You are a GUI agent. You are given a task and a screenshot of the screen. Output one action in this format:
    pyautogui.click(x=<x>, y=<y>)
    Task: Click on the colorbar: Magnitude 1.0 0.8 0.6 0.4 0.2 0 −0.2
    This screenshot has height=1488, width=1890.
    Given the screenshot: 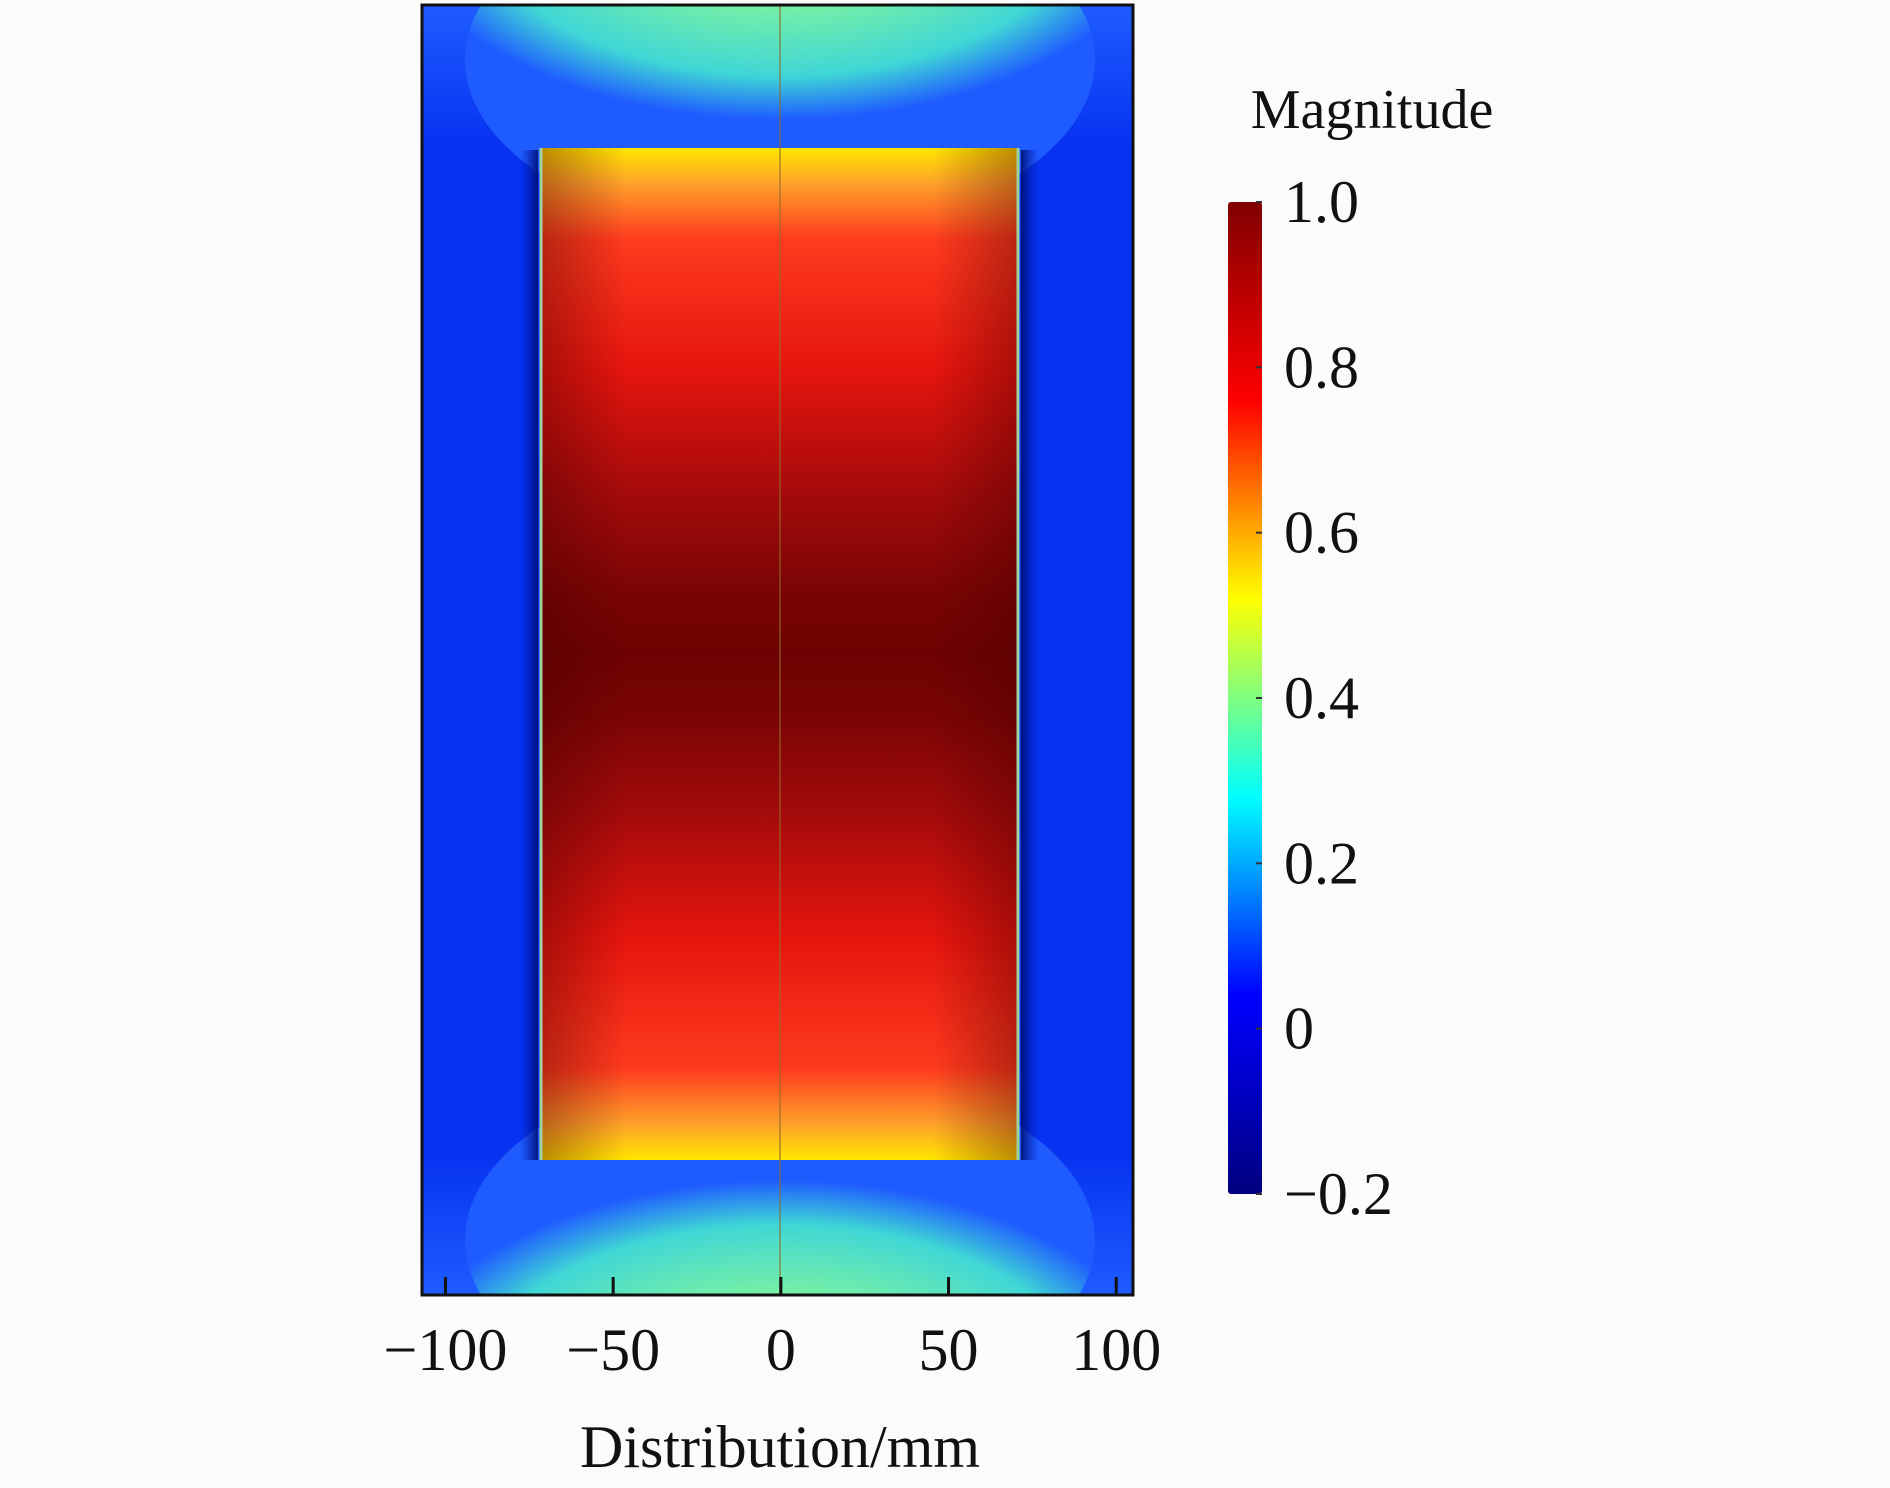 What is the action you would take?
    pyautogui.click(x=1360, y=653)
    